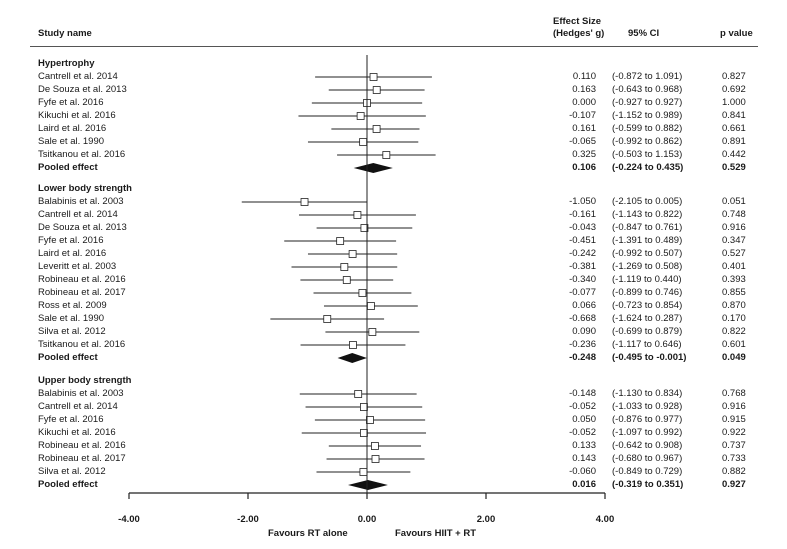 The width and height of the screenshot is (787, 549). Describe the element at coordinates (582, 201) in the screenshot. I see `effect-size-value: -1.050` at that location.